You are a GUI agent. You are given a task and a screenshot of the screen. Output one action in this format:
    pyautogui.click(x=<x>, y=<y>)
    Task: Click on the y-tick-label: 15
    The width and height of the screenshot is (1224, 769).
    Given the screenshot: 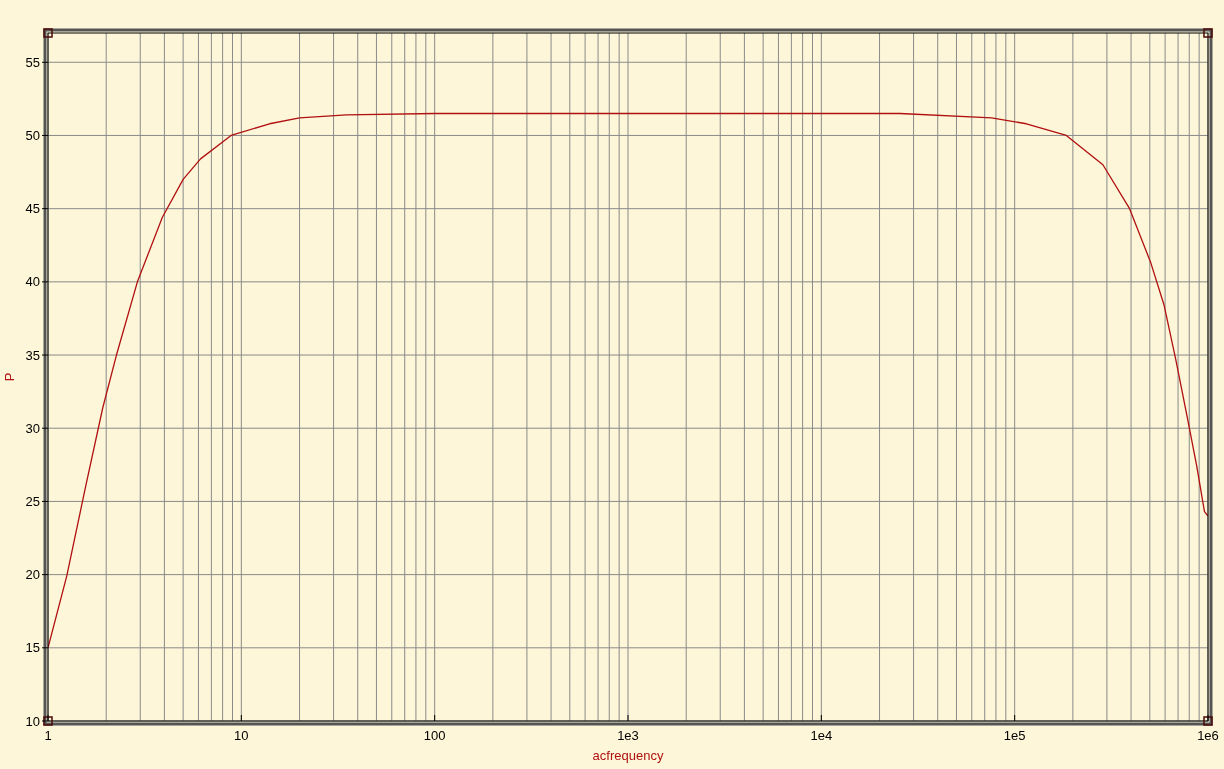 What is the action you would take?
    pyautogui.click(x=32, y=648)
    